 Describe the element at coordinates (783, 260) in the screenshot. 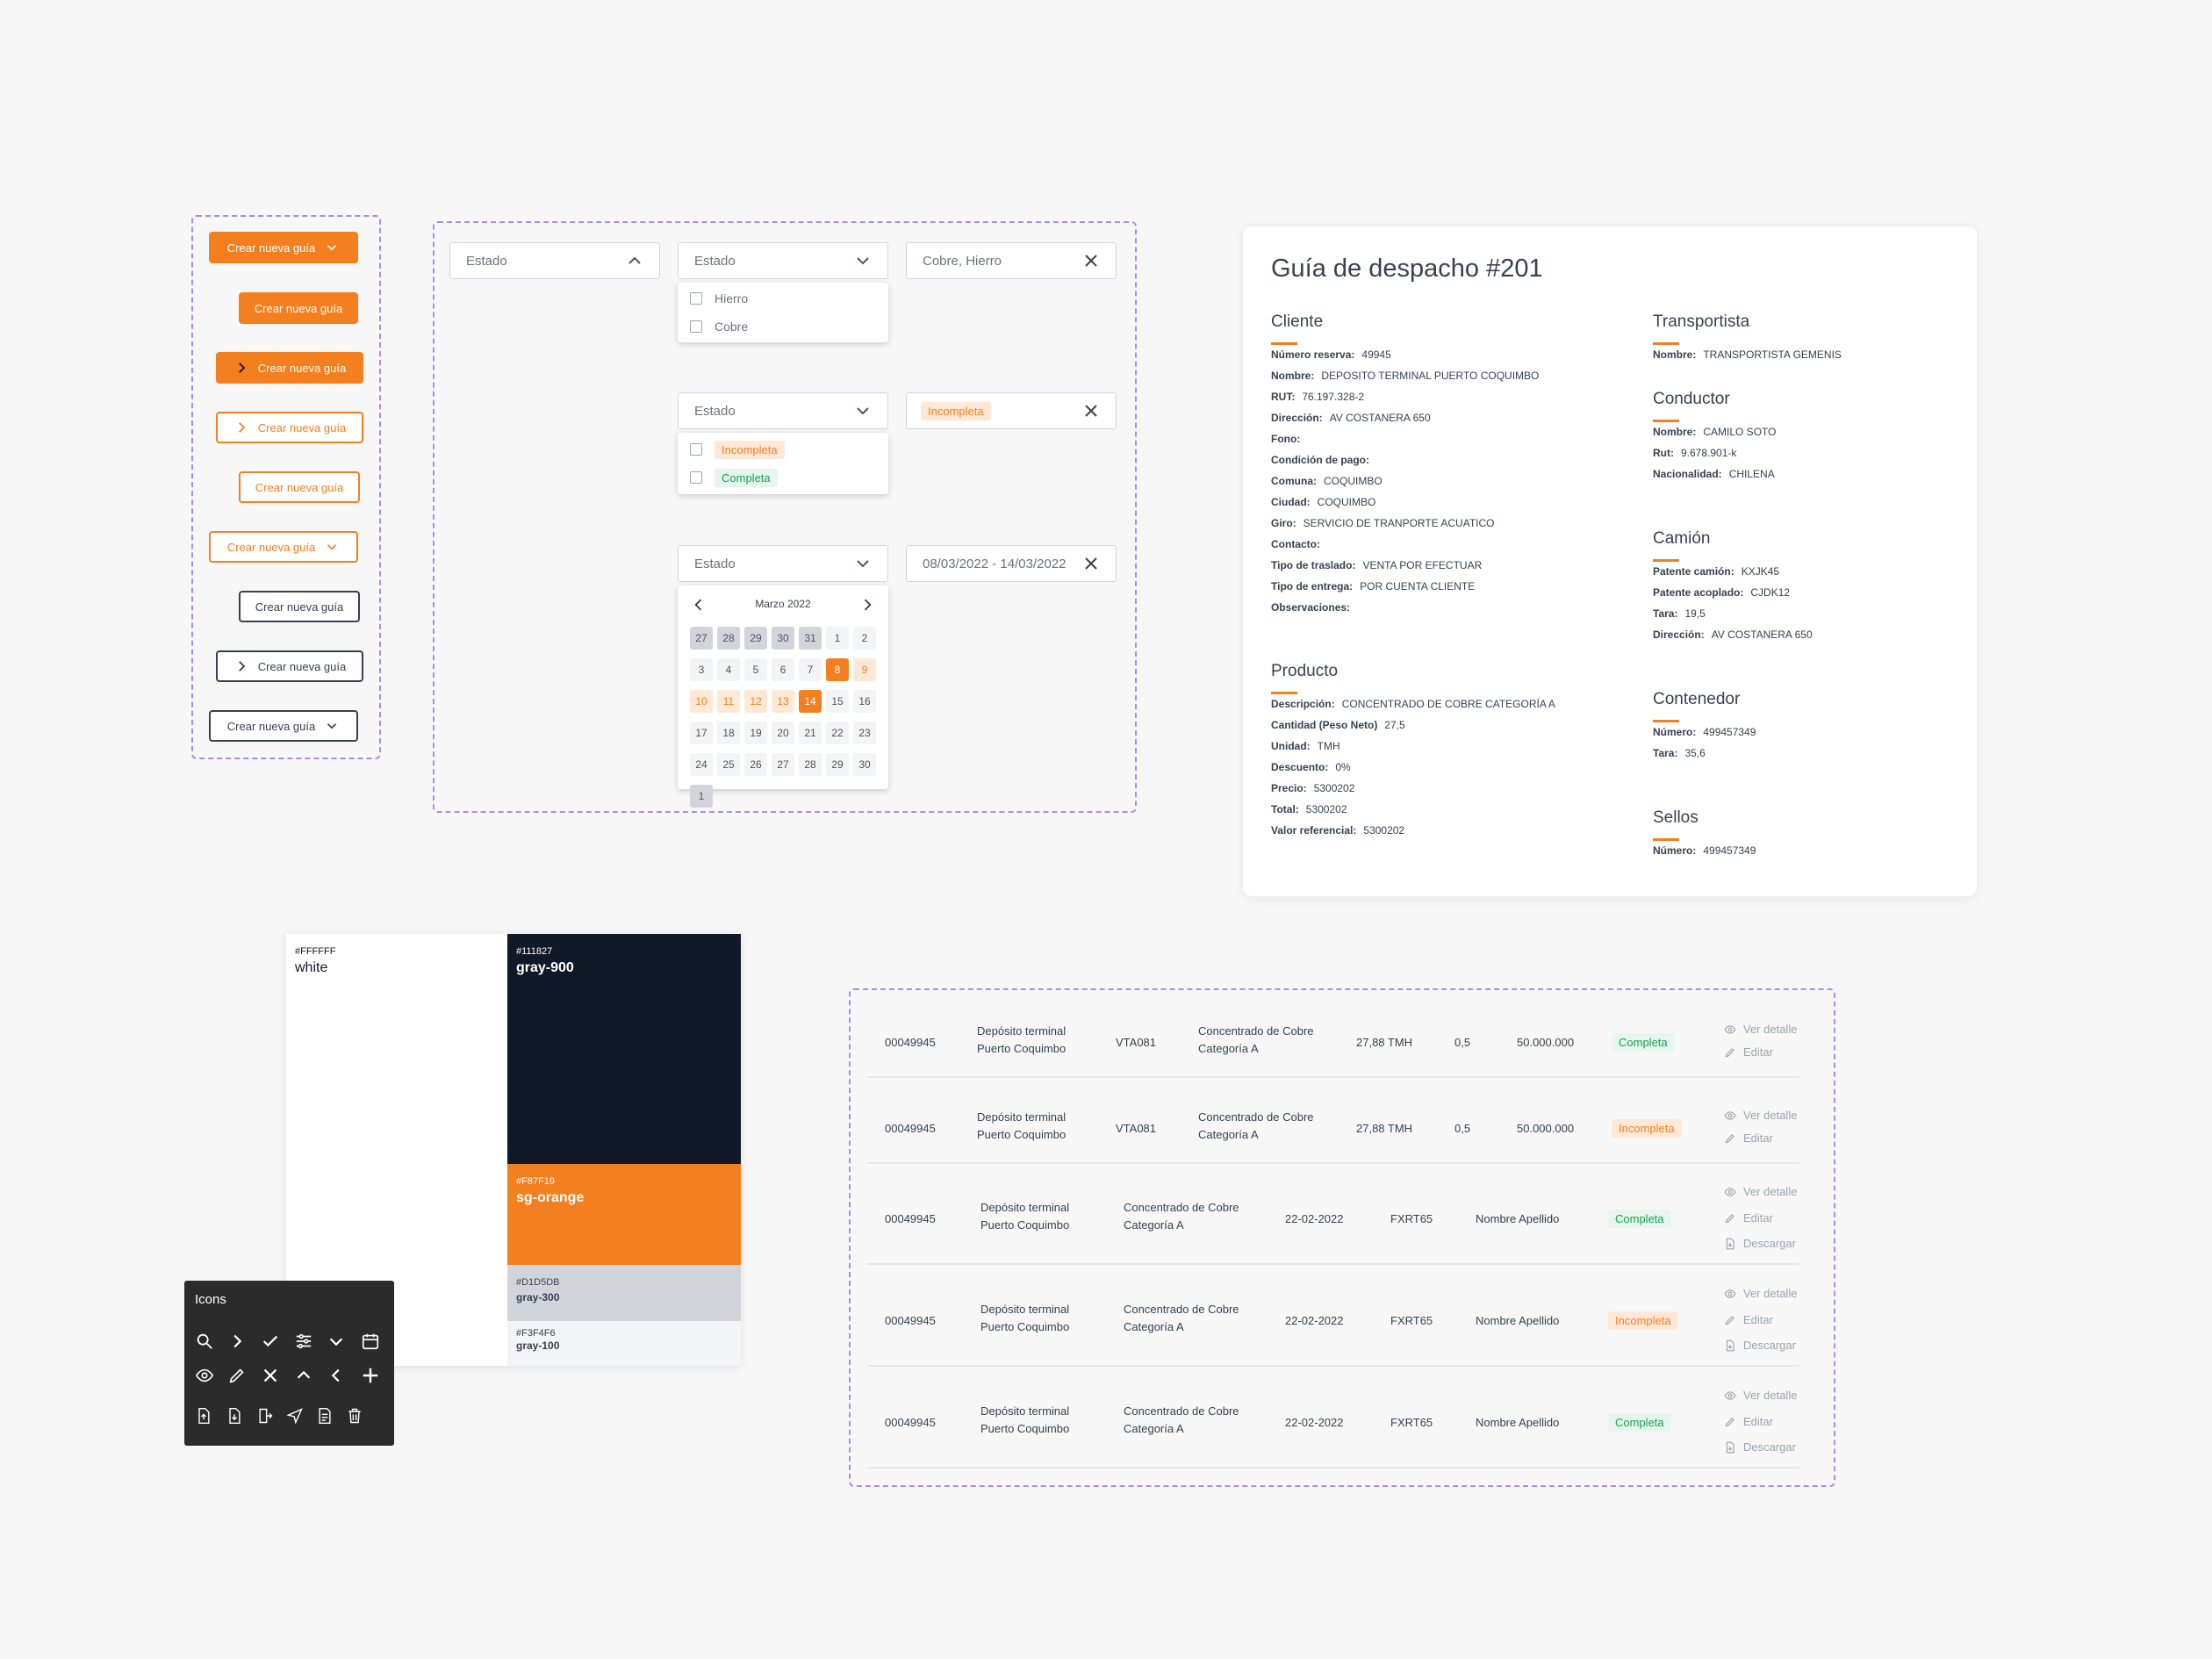

I see `estado-material-select: Estado` at that location.